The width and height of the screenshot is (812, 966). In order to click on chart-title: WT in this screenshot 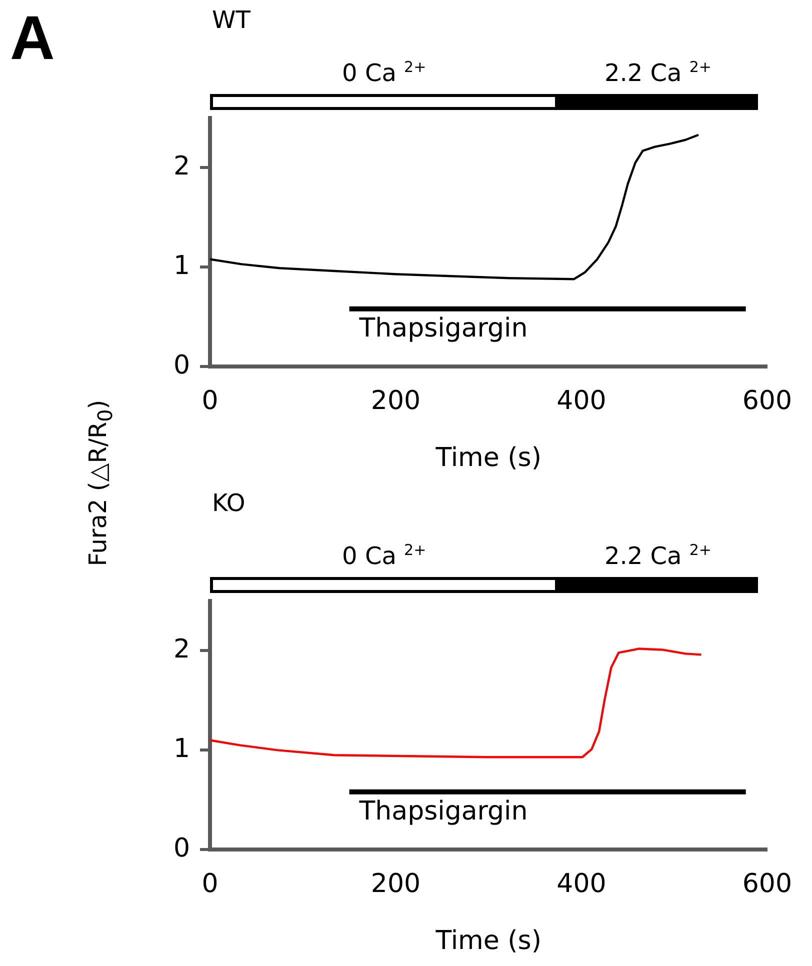, I will do `click(231, 20)`.